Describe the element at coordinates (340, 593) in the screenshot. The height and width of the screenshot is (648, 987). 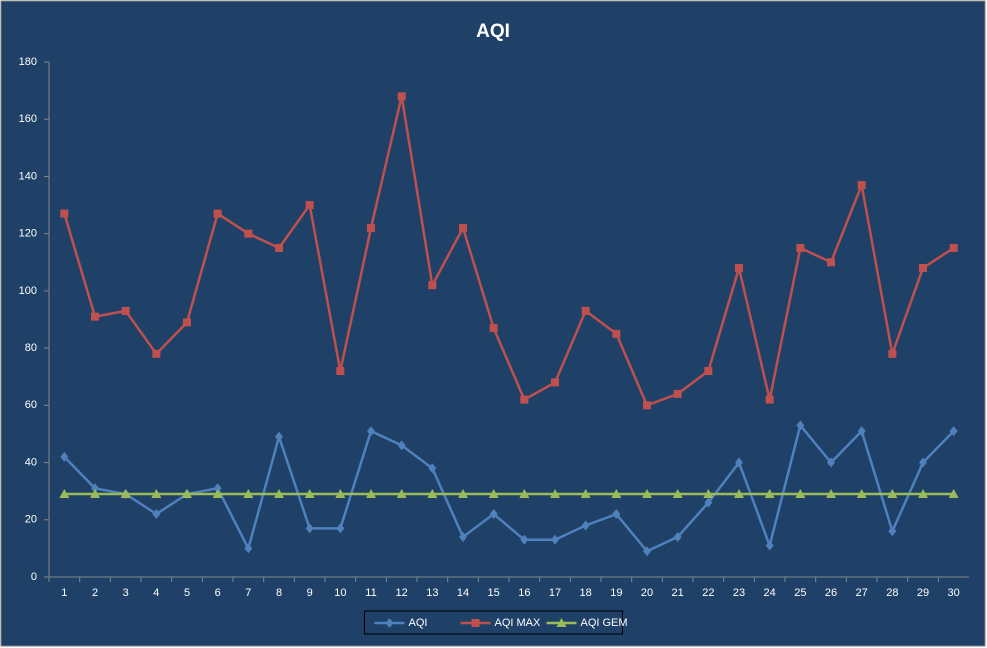
I see `x-tick-label: 10` at that location.